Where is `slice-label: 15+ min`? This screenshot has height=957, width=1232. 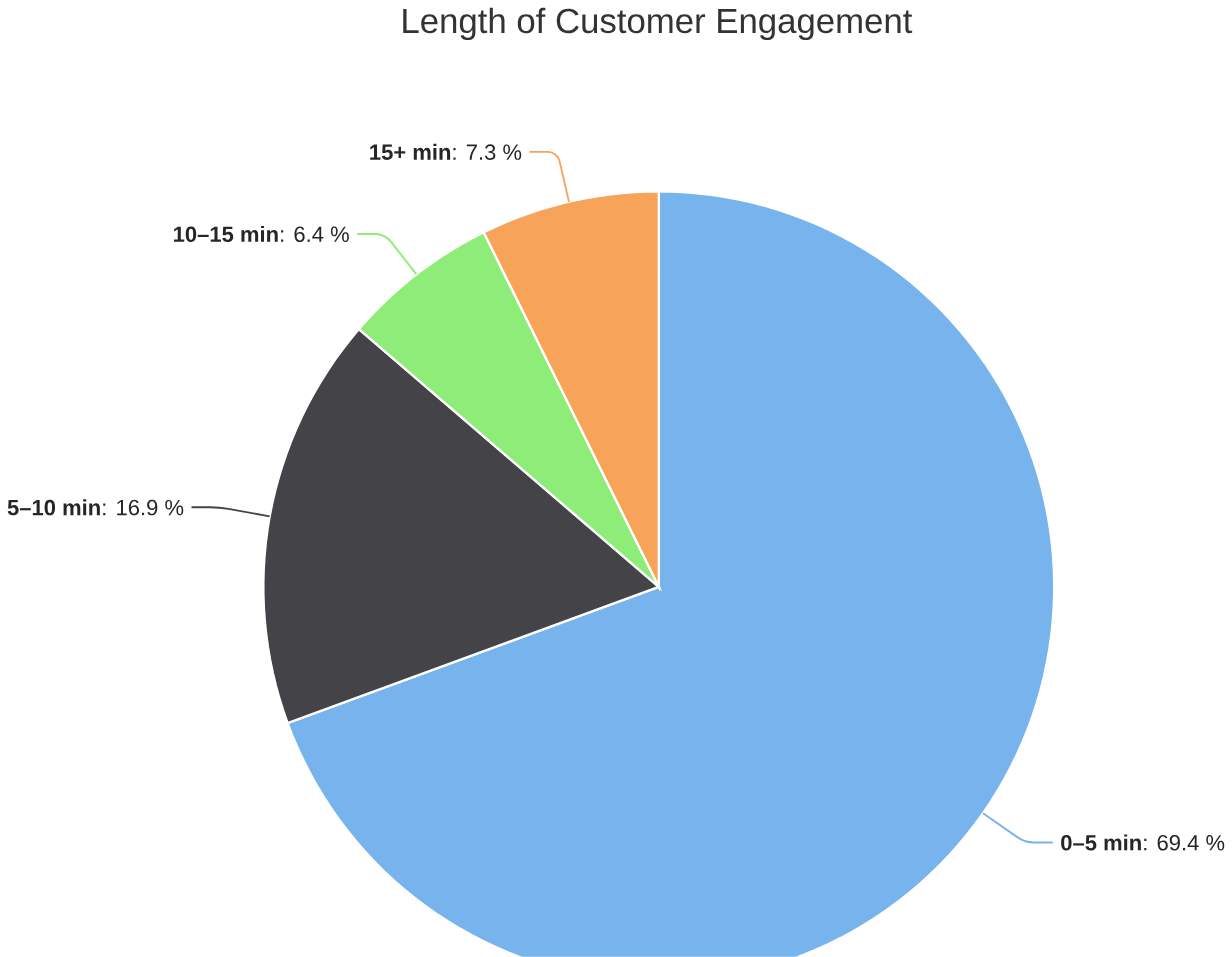
slice-label: 15+ min is located at coordinates (410, 152).